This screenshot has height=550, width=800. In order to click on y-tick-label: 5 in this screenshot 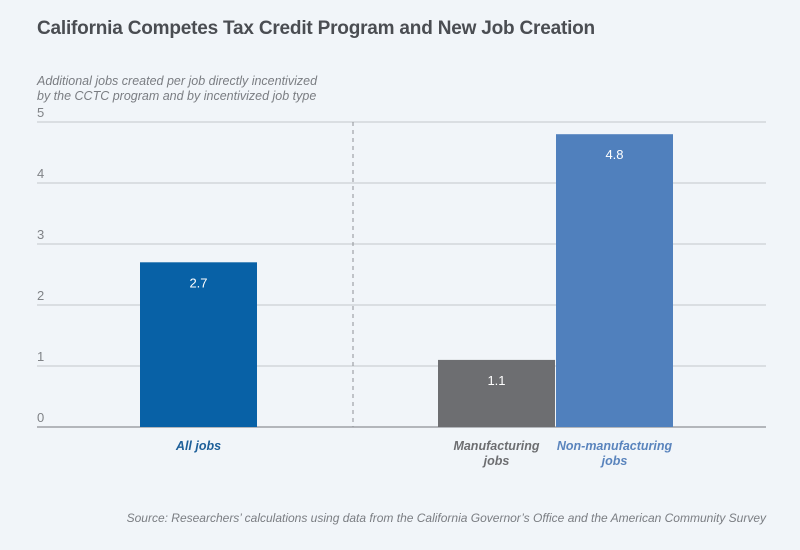, I will do `click(40, 112)`.